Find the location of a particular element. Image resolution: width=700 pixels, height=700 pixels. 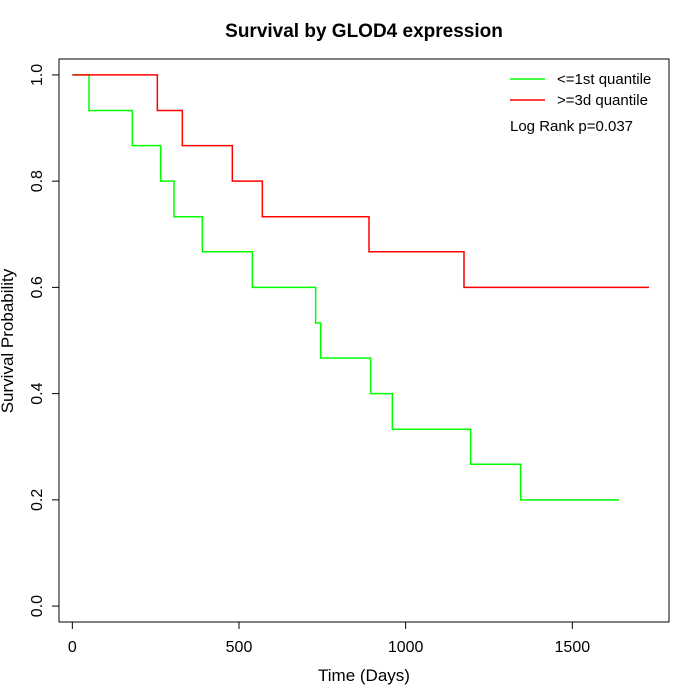

y-tick-label: 0.4 is located at coordinates (37, 393).